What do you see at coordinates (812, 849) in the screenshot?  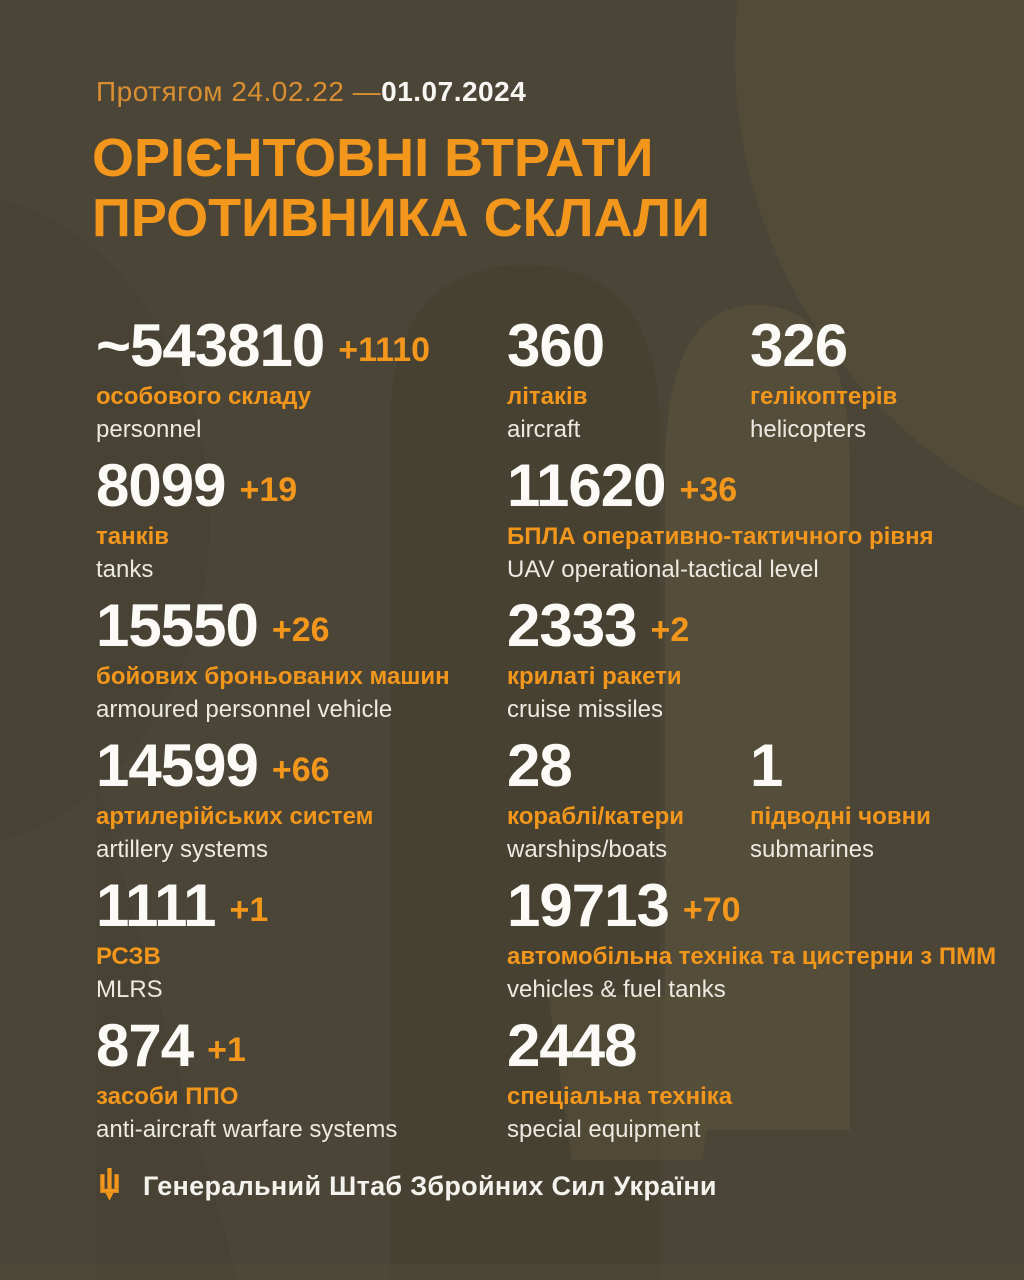 I see `stat-label-en: submarines` at bounding box center [812, 849].